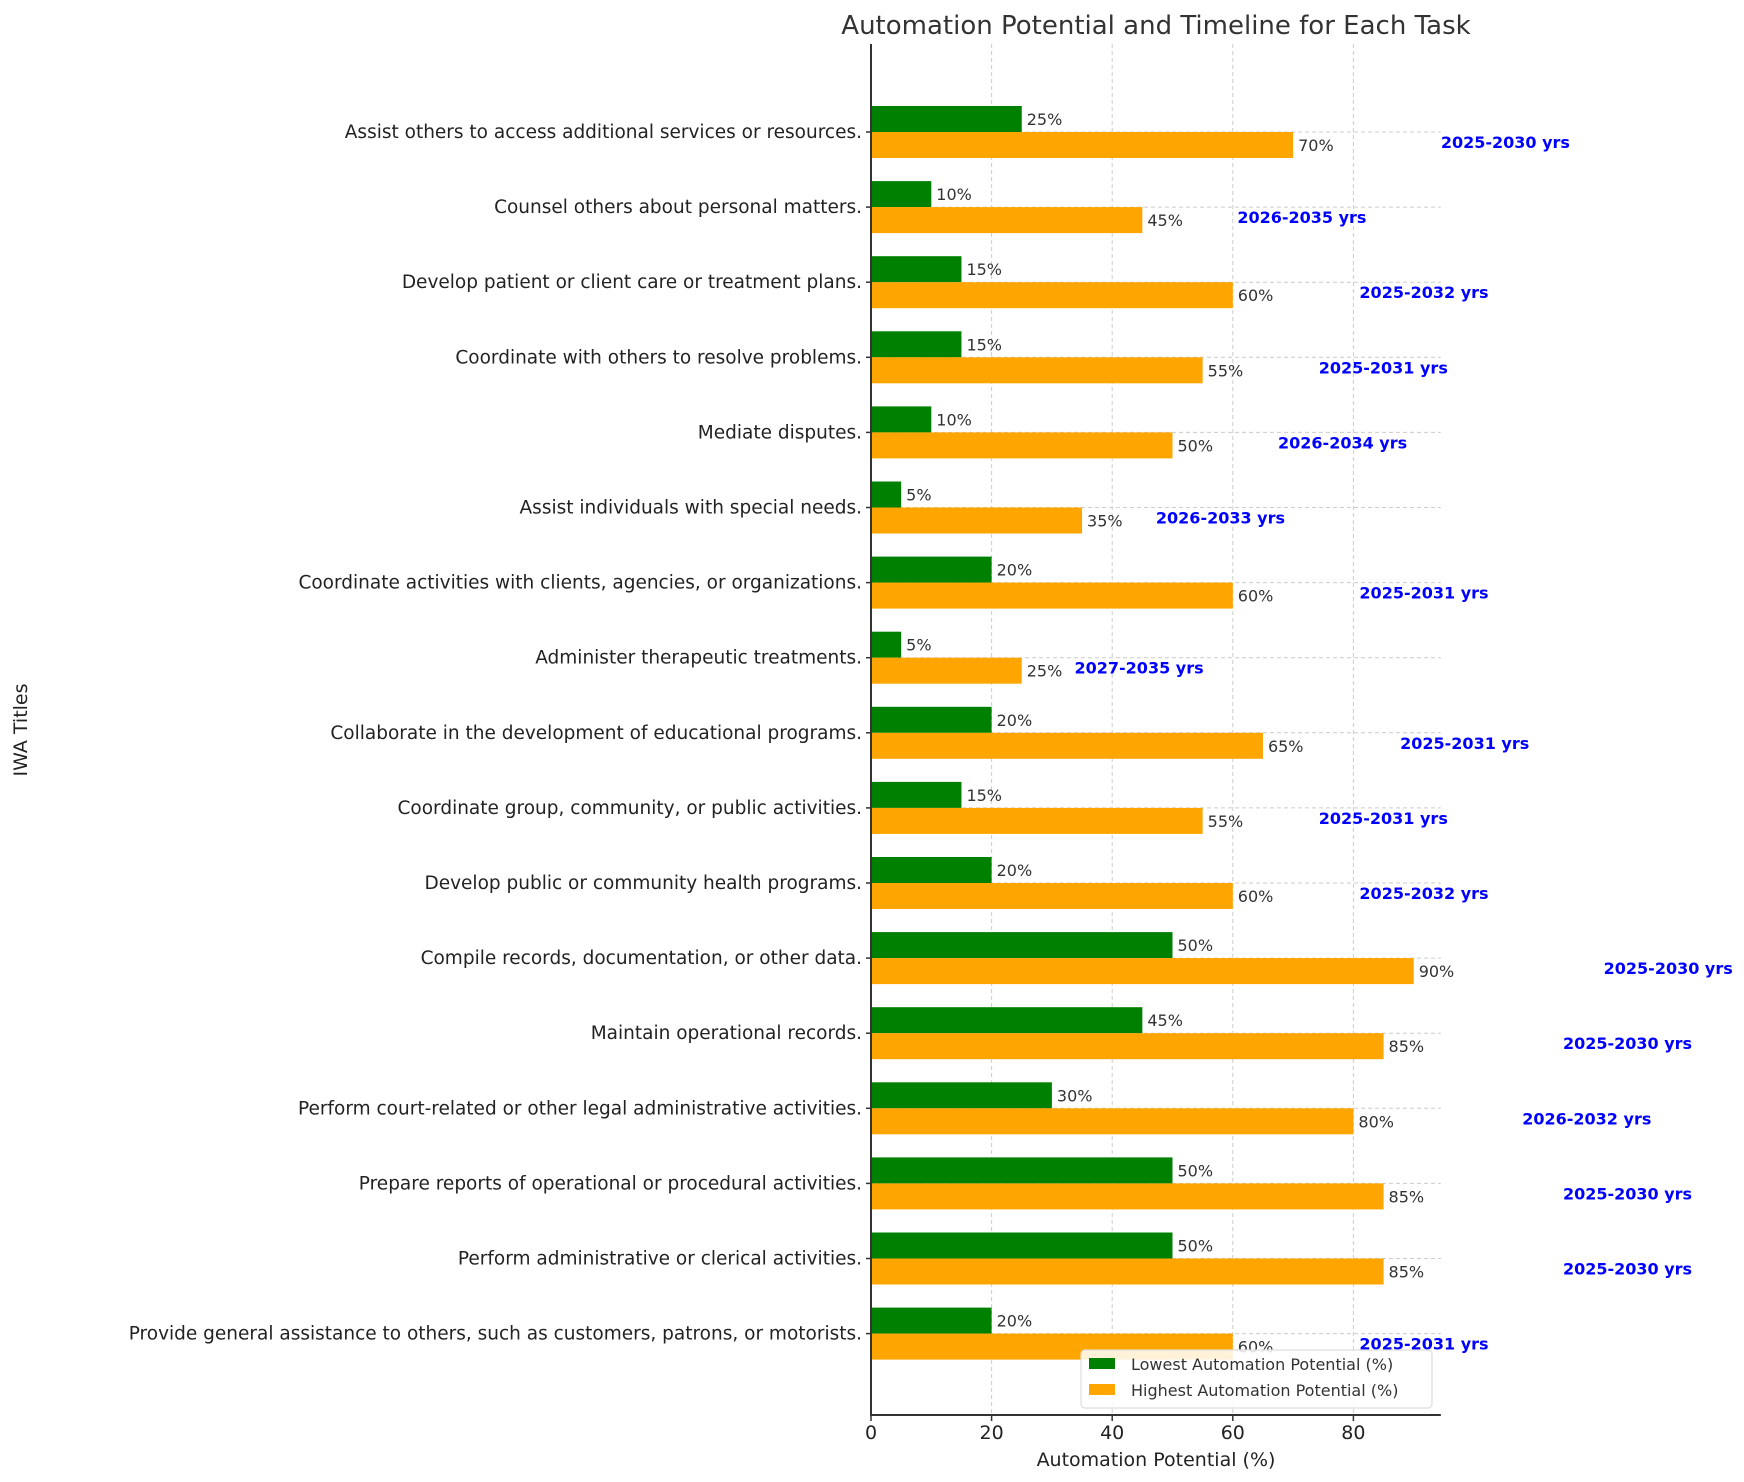  I want to click on value-label-highest: 90%, so click(1437, 971).